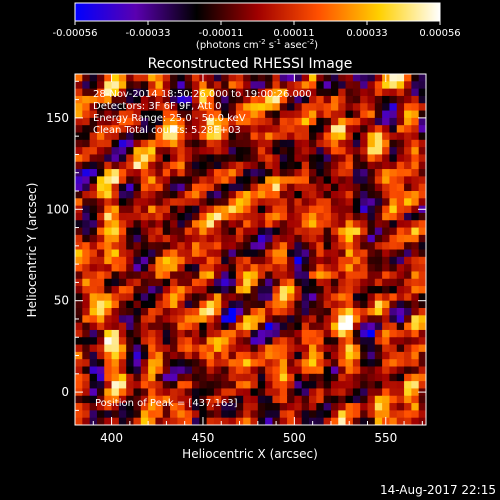 The height and width of the screenshot is (500, 500). I want to click on x-tick-label: 450, so click(203, 438).